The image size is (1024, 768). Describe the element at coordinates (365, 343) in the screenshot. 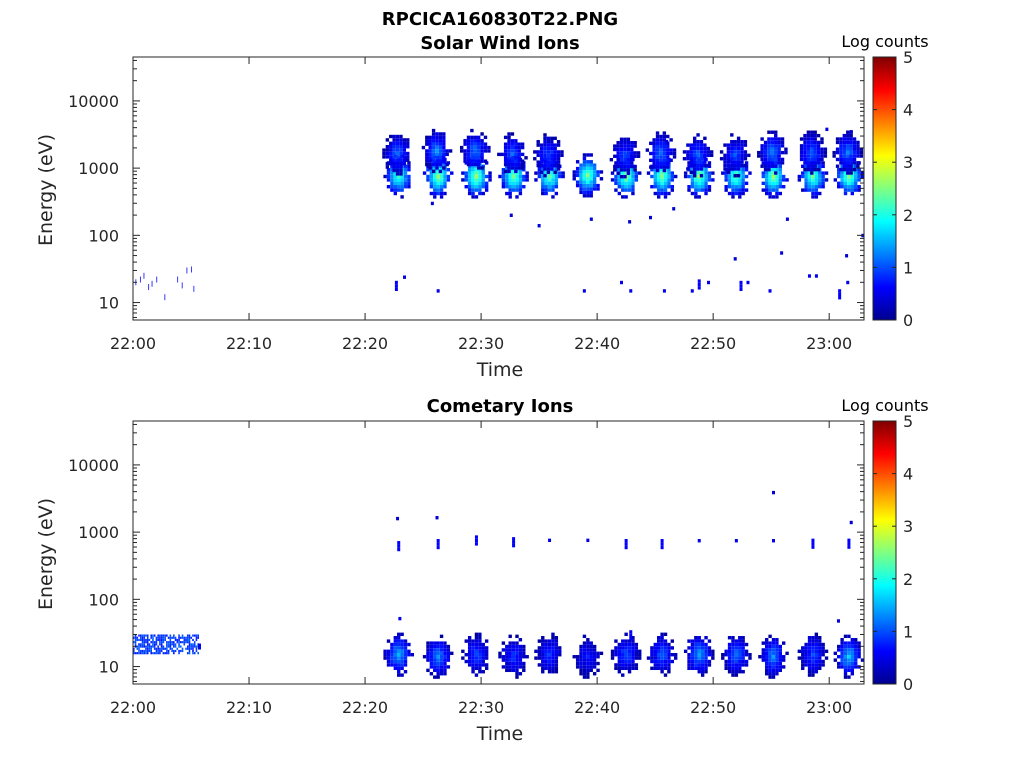

I see `x-tick-label: 22:20` at that location.